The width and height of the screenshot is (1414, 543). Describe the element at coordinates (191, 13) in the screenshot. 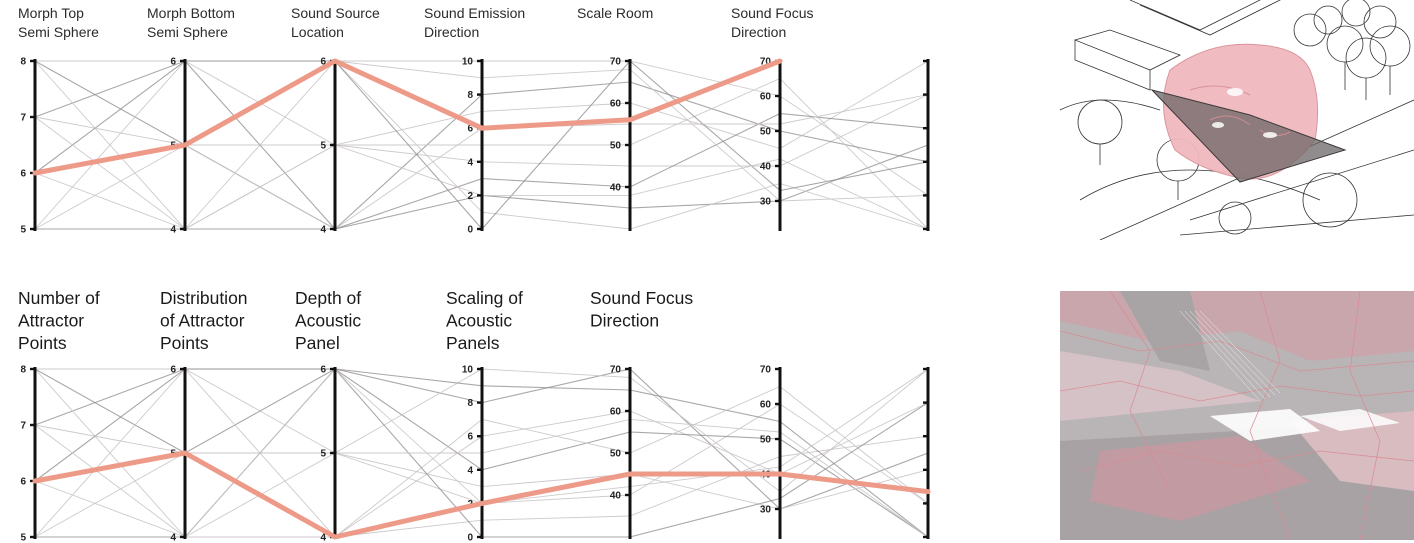

I see `axis-title: Morph Bottom` at that location.